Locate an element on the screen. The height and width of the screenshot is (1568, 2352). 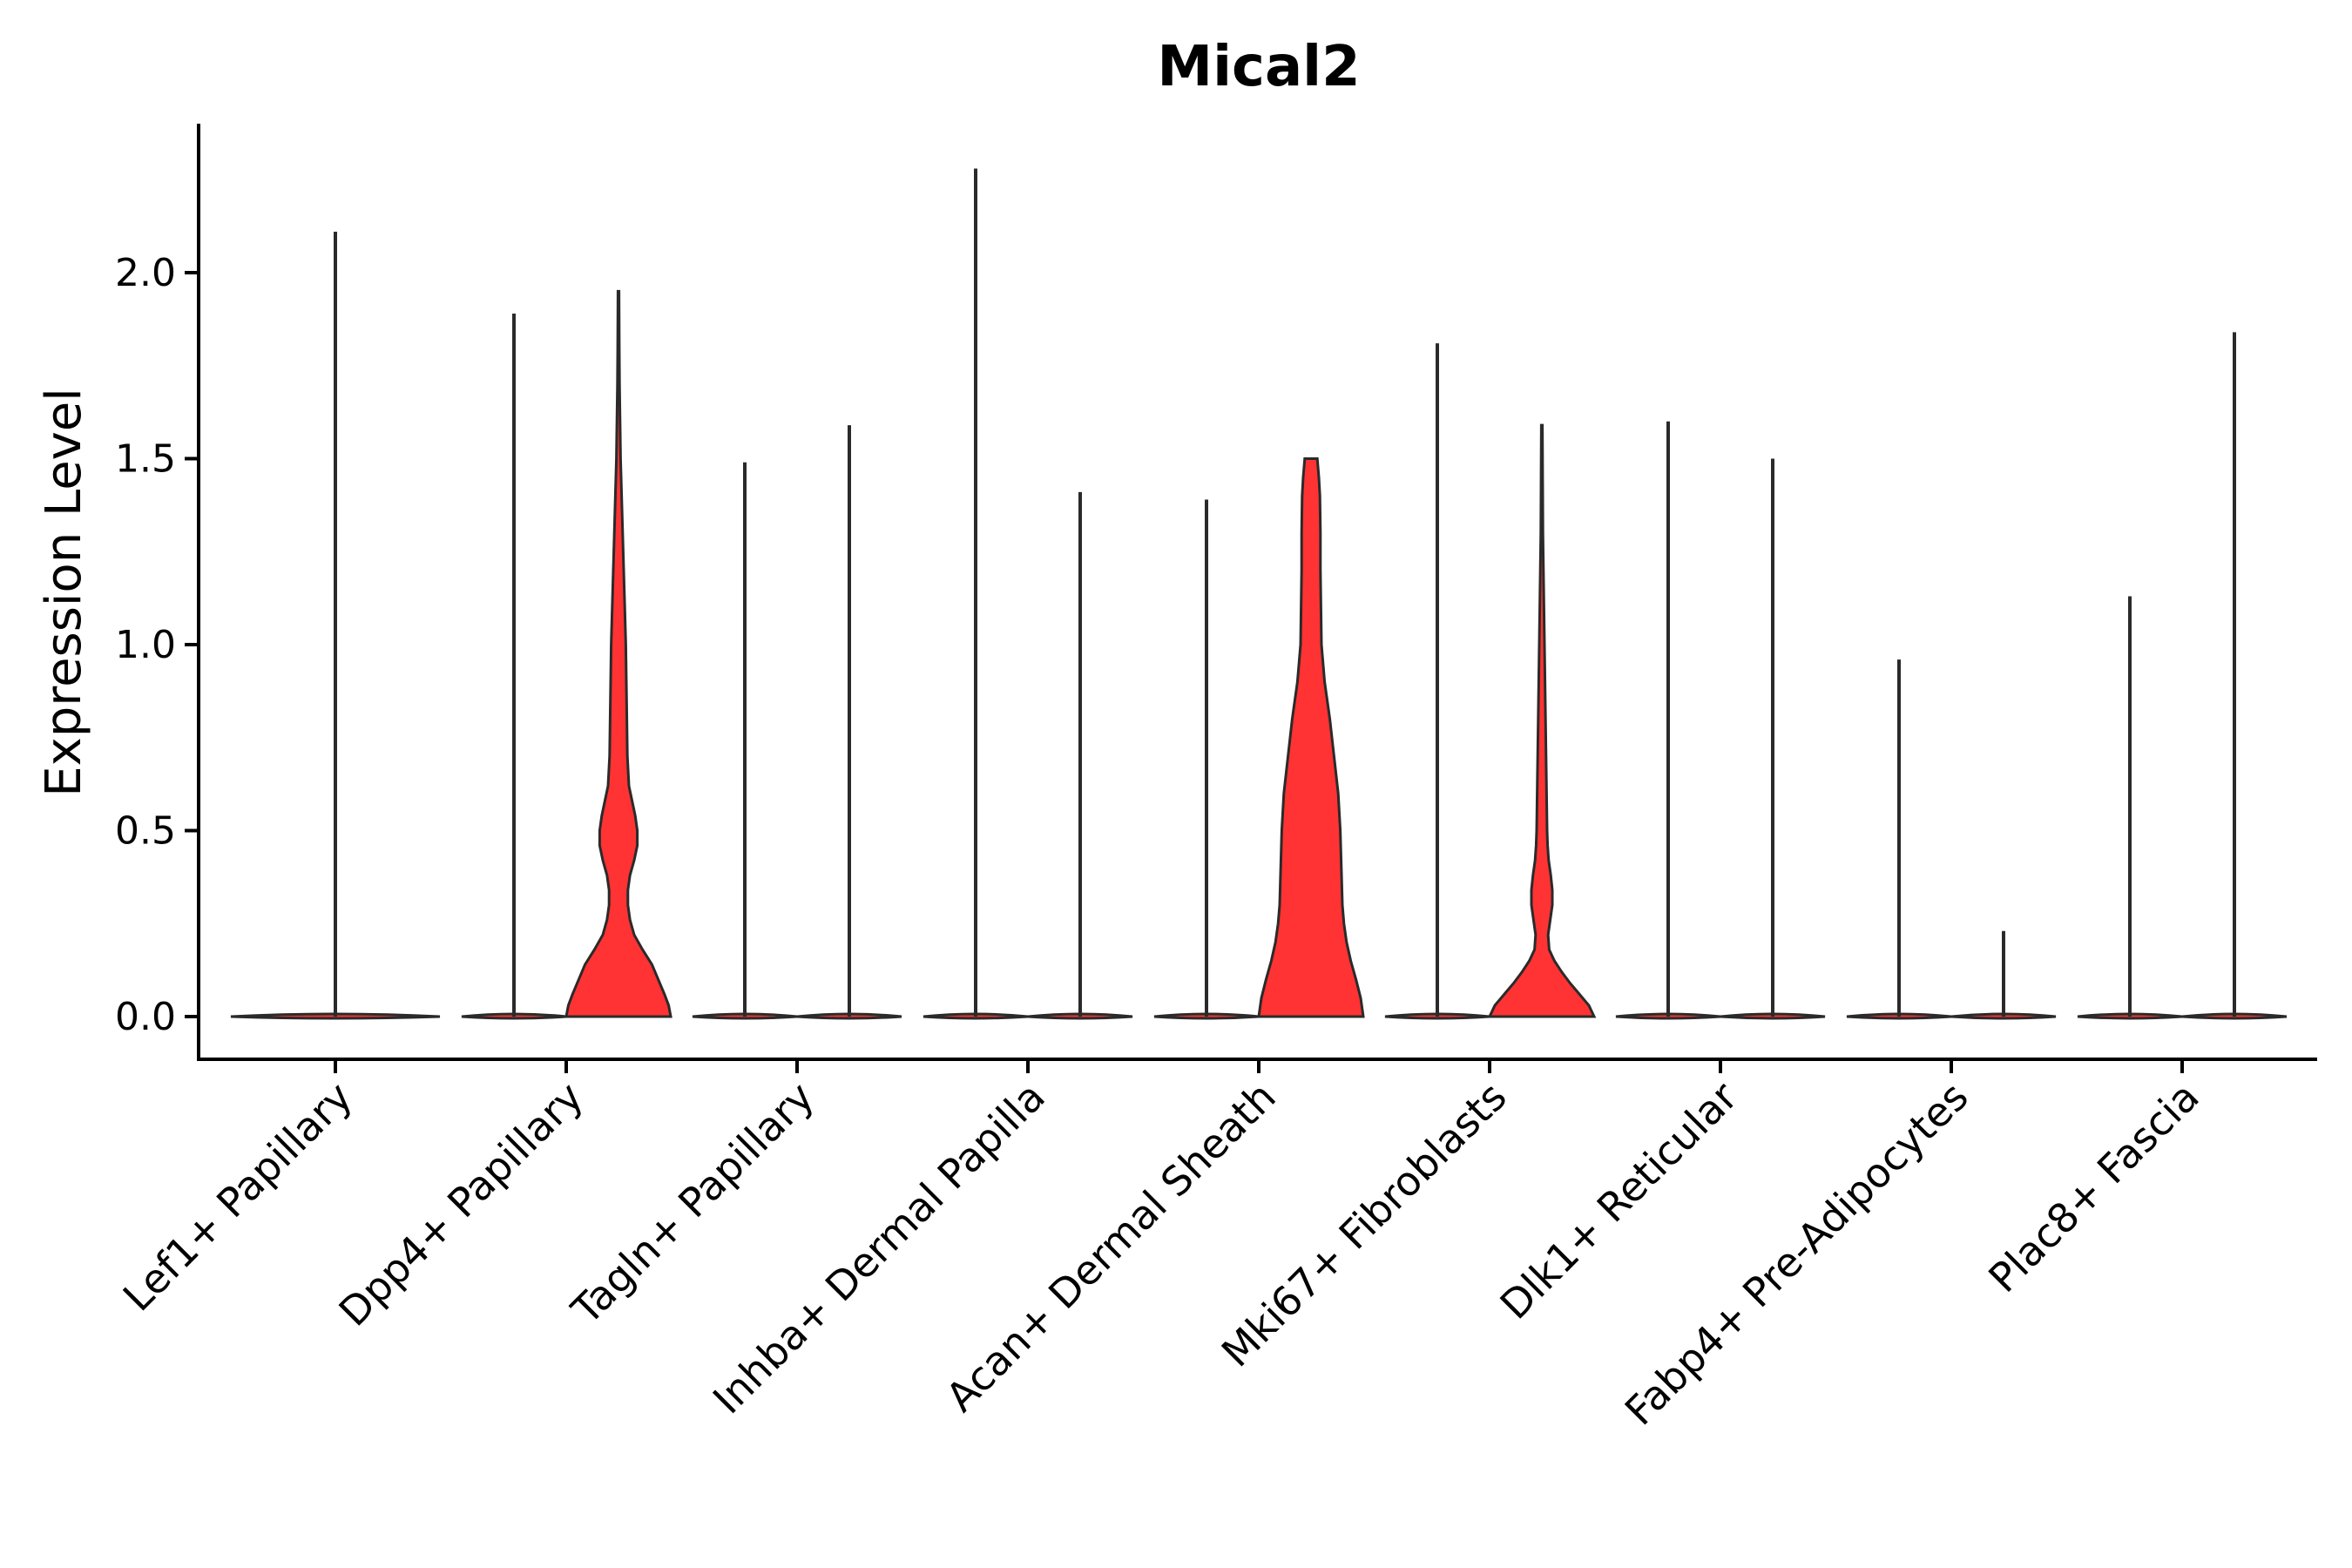
y-tick-label: 1.5 is located at coordinates (145, 460).